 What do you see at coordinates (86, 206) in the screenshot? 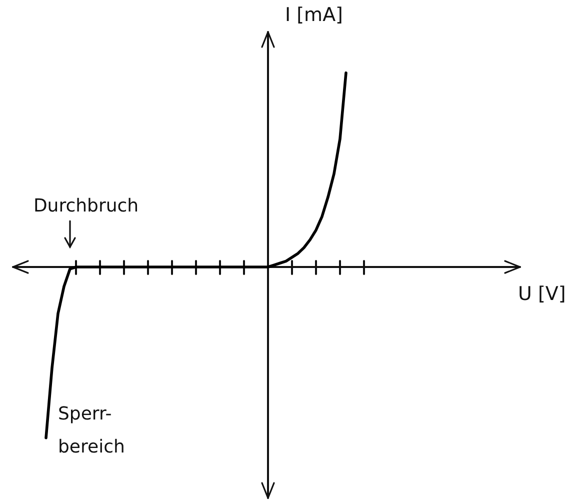
I see `annotation: Durchbruch` at bounding box center [86, 206].